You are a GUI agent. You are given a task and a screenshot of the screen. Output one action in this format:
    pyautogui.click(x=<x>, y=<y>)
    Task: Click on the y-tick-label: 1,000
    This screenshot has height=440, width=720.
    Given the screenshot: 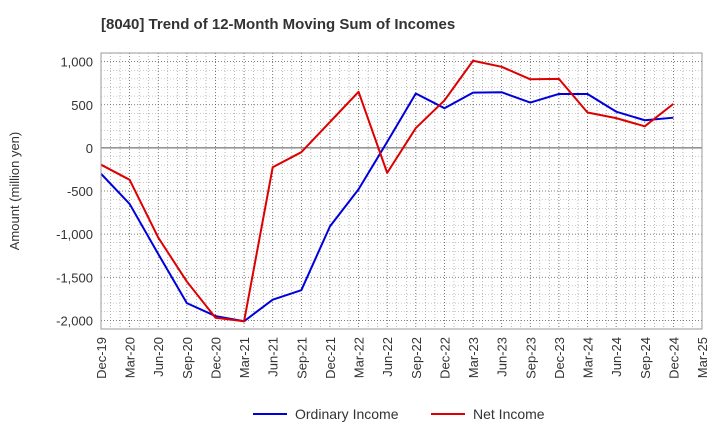 What is the action you would take?
    pyautogui.click(x=76, y=62)
    